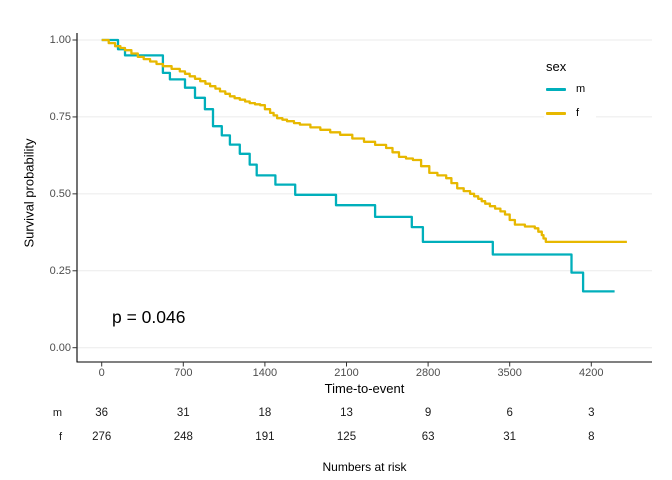 This screenshot has height=480, width=672. I want to click on legend-item-f: f, so click(562, 113).